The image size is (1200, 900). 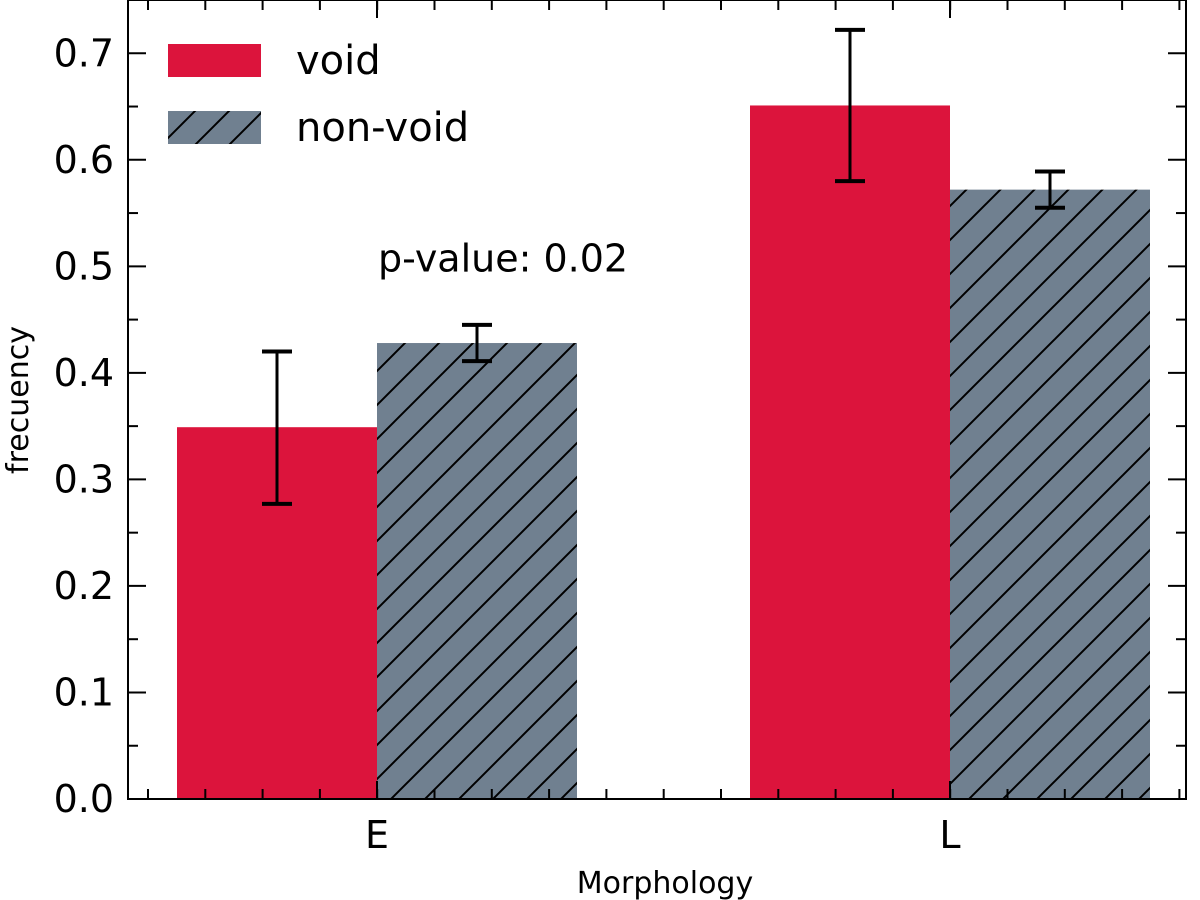 What do you see at coordinates (665, 883) in the screenshot?
I see `x-axis-label: Morphology` at bounding box center [665, 883].